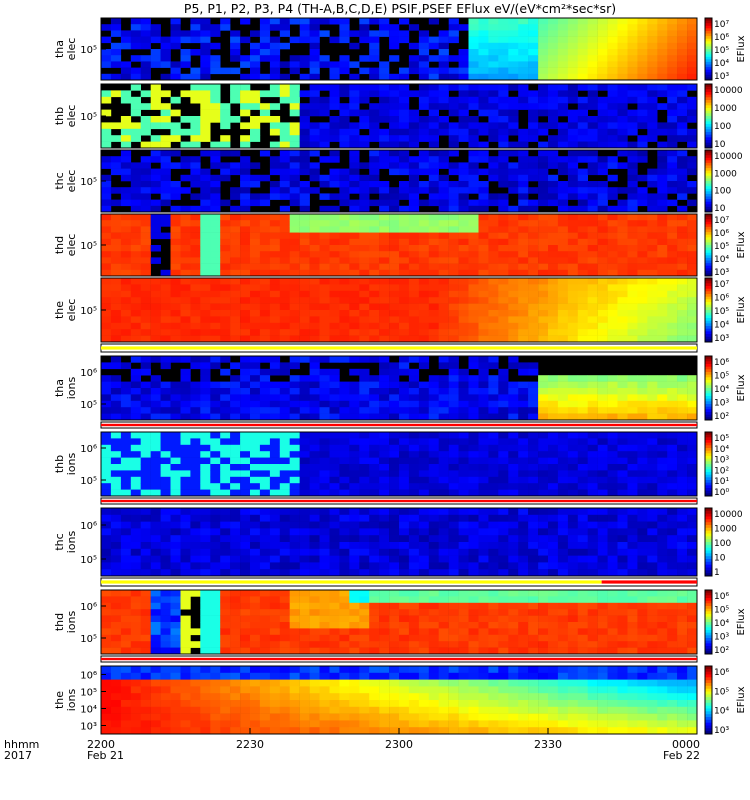 Image resolution: width=750 pixels, height=800 pixels. What do you see at coordinates (399, 464) in the screenshot?
I see `heatmap-thb-ions` at bounding box center [399, 464].